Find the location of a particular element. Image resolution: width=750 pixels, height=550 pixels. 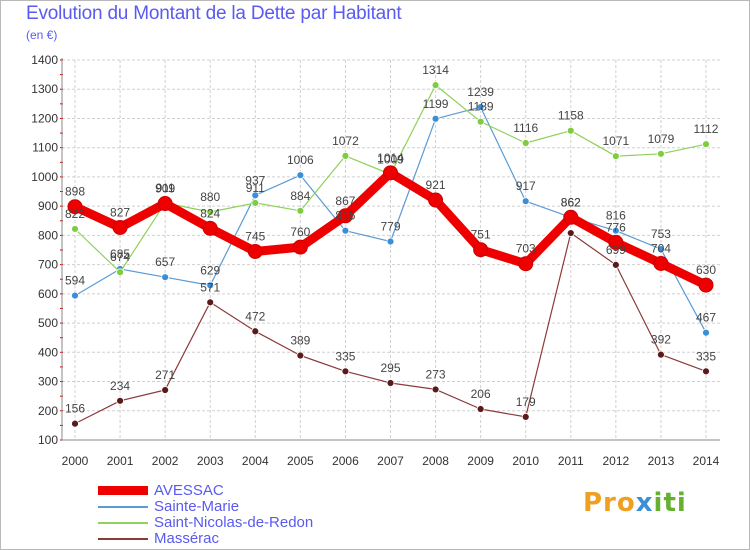

data-label-saint-nicolas-de-redon: 880 is located at coordinates (210, 197).